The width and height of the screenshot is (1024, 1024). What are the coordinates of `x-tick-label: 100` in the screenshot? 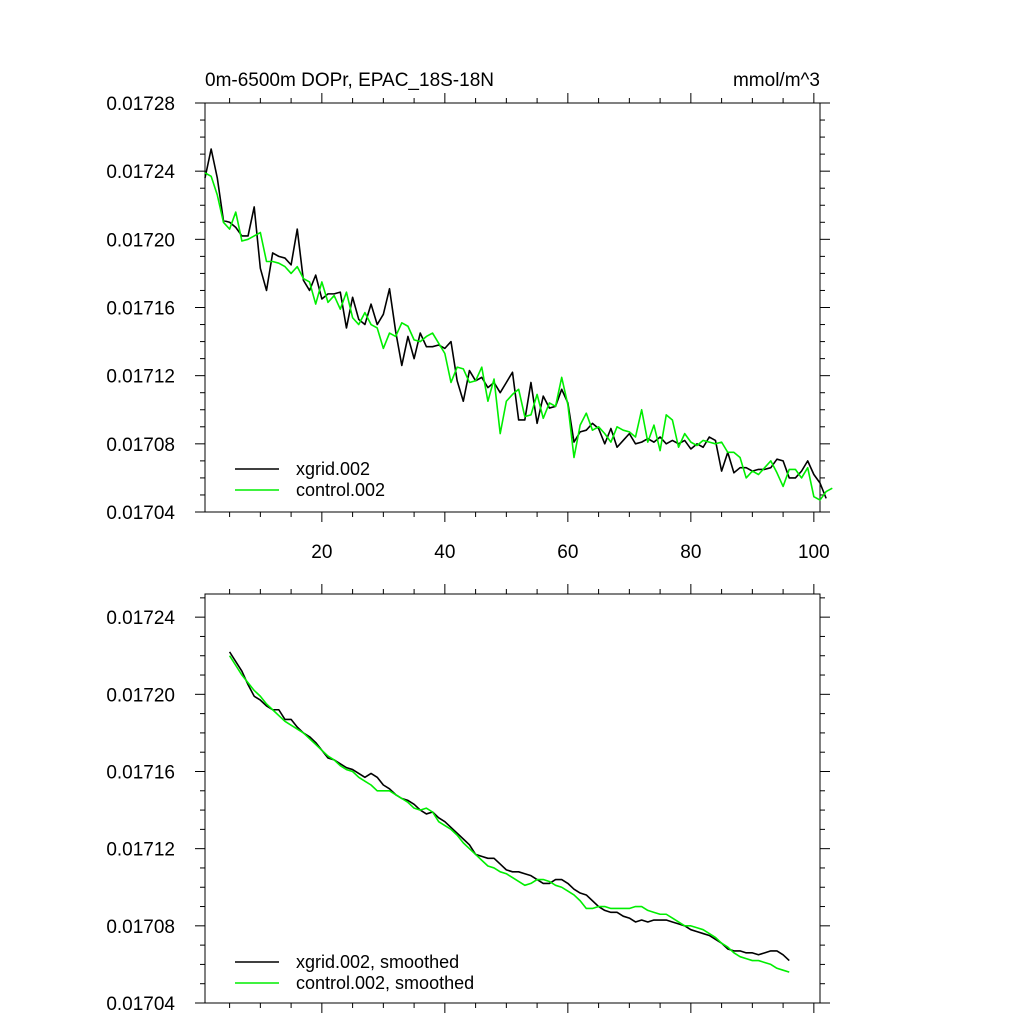 It's located at (814, 552).